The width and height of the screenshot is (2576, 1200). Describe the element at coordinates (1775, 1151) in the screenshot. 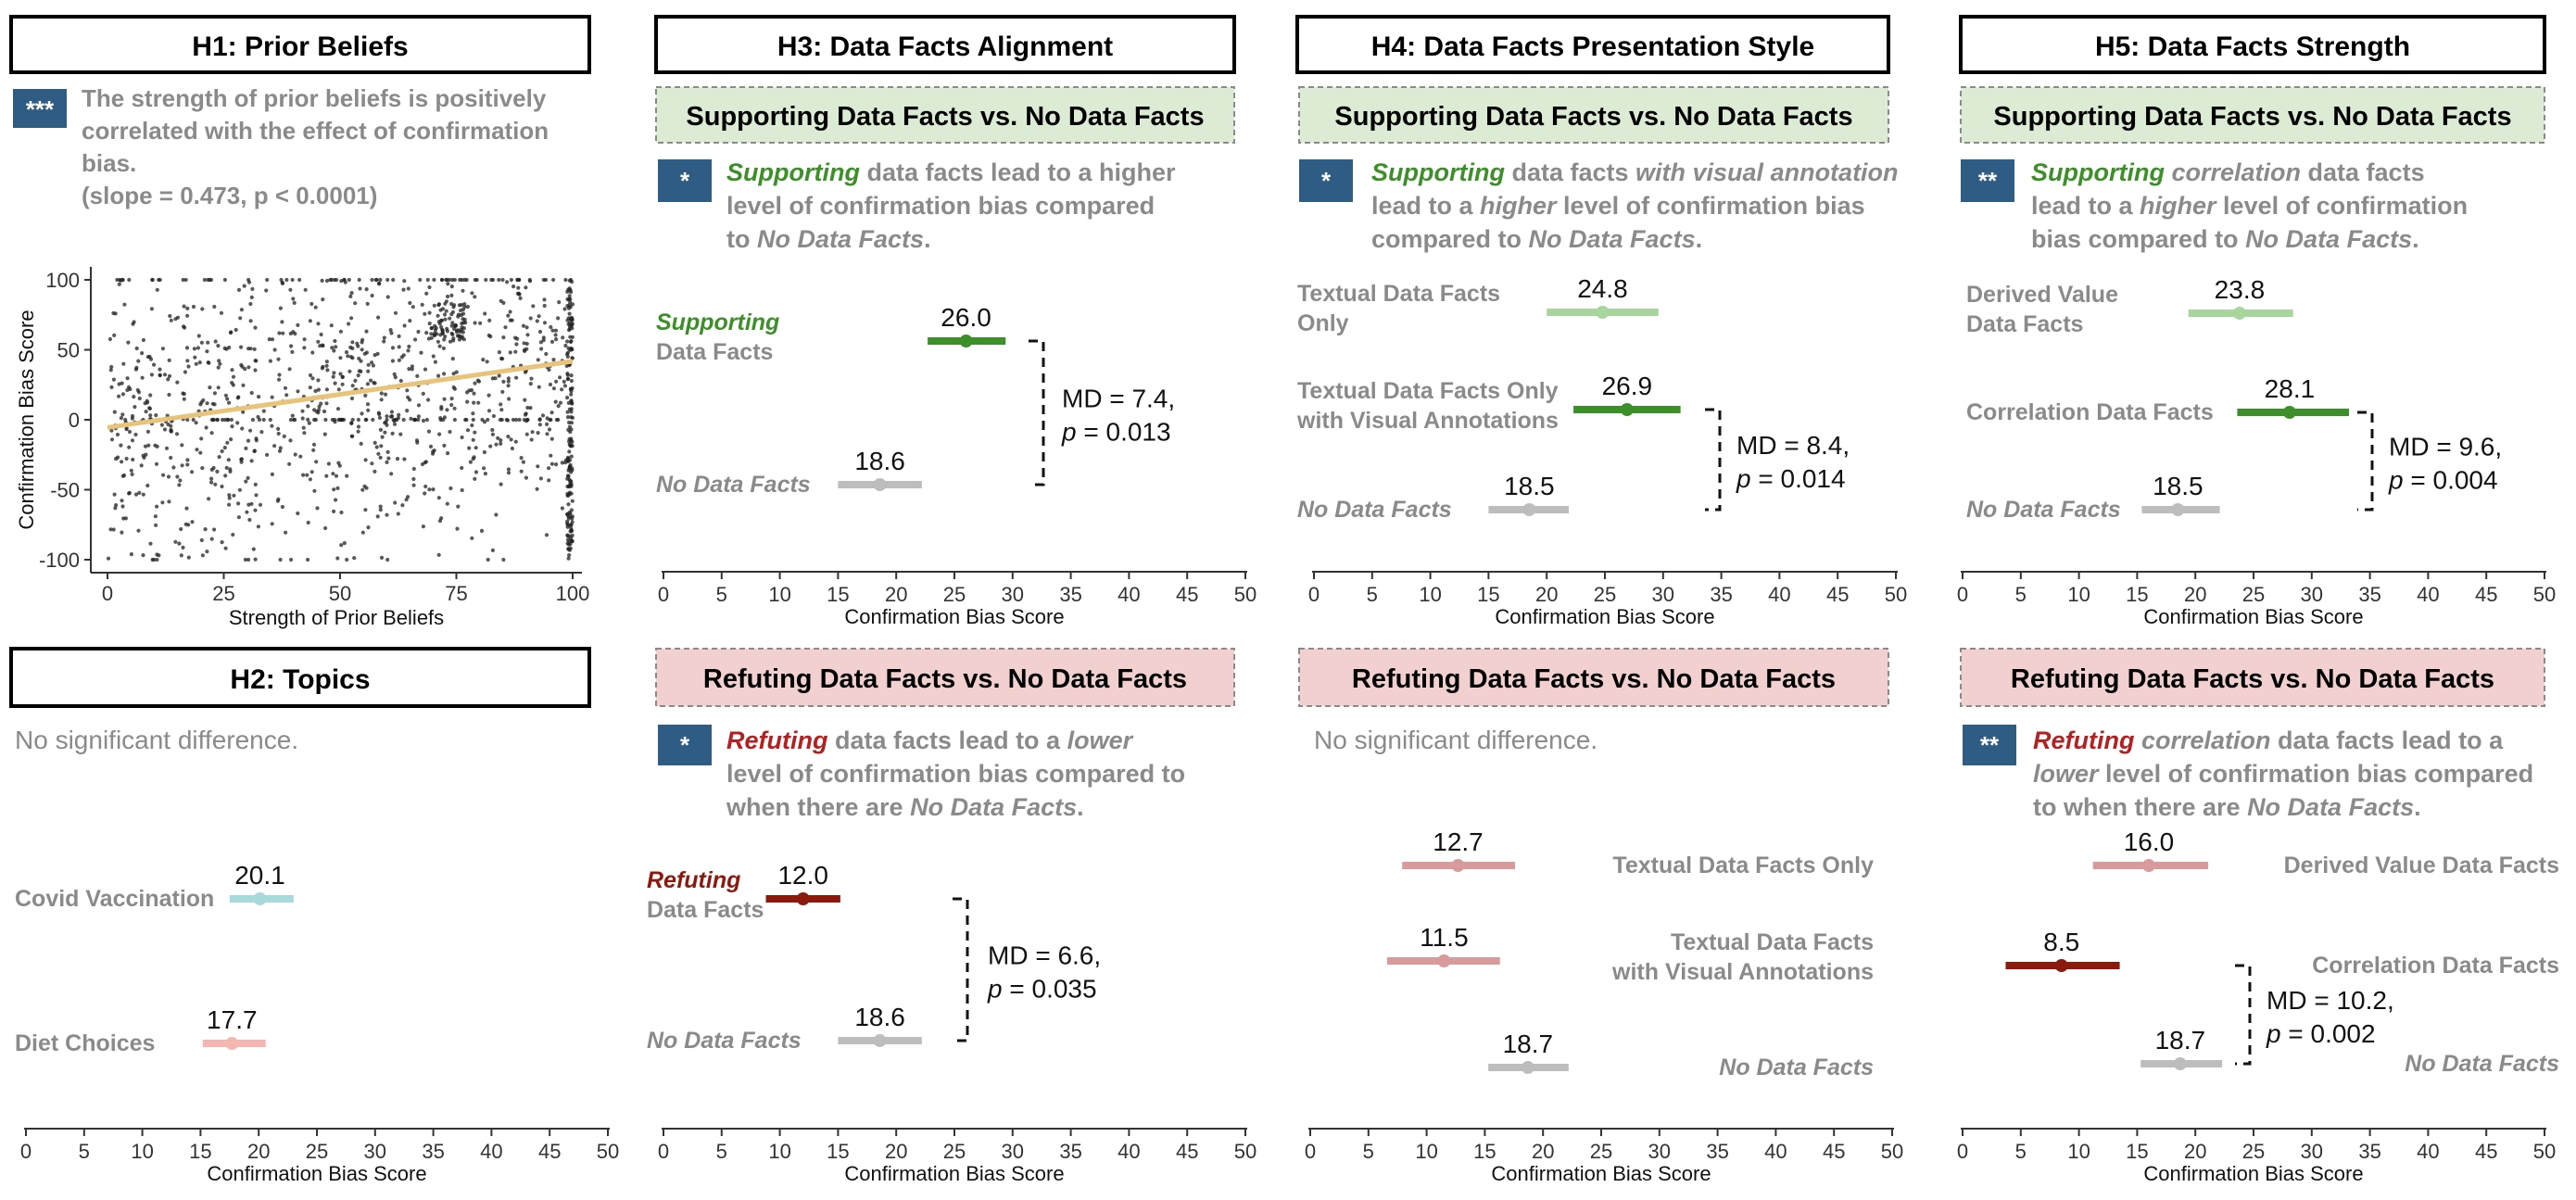

I see `h4r-x-tick-label: 40` at that location.